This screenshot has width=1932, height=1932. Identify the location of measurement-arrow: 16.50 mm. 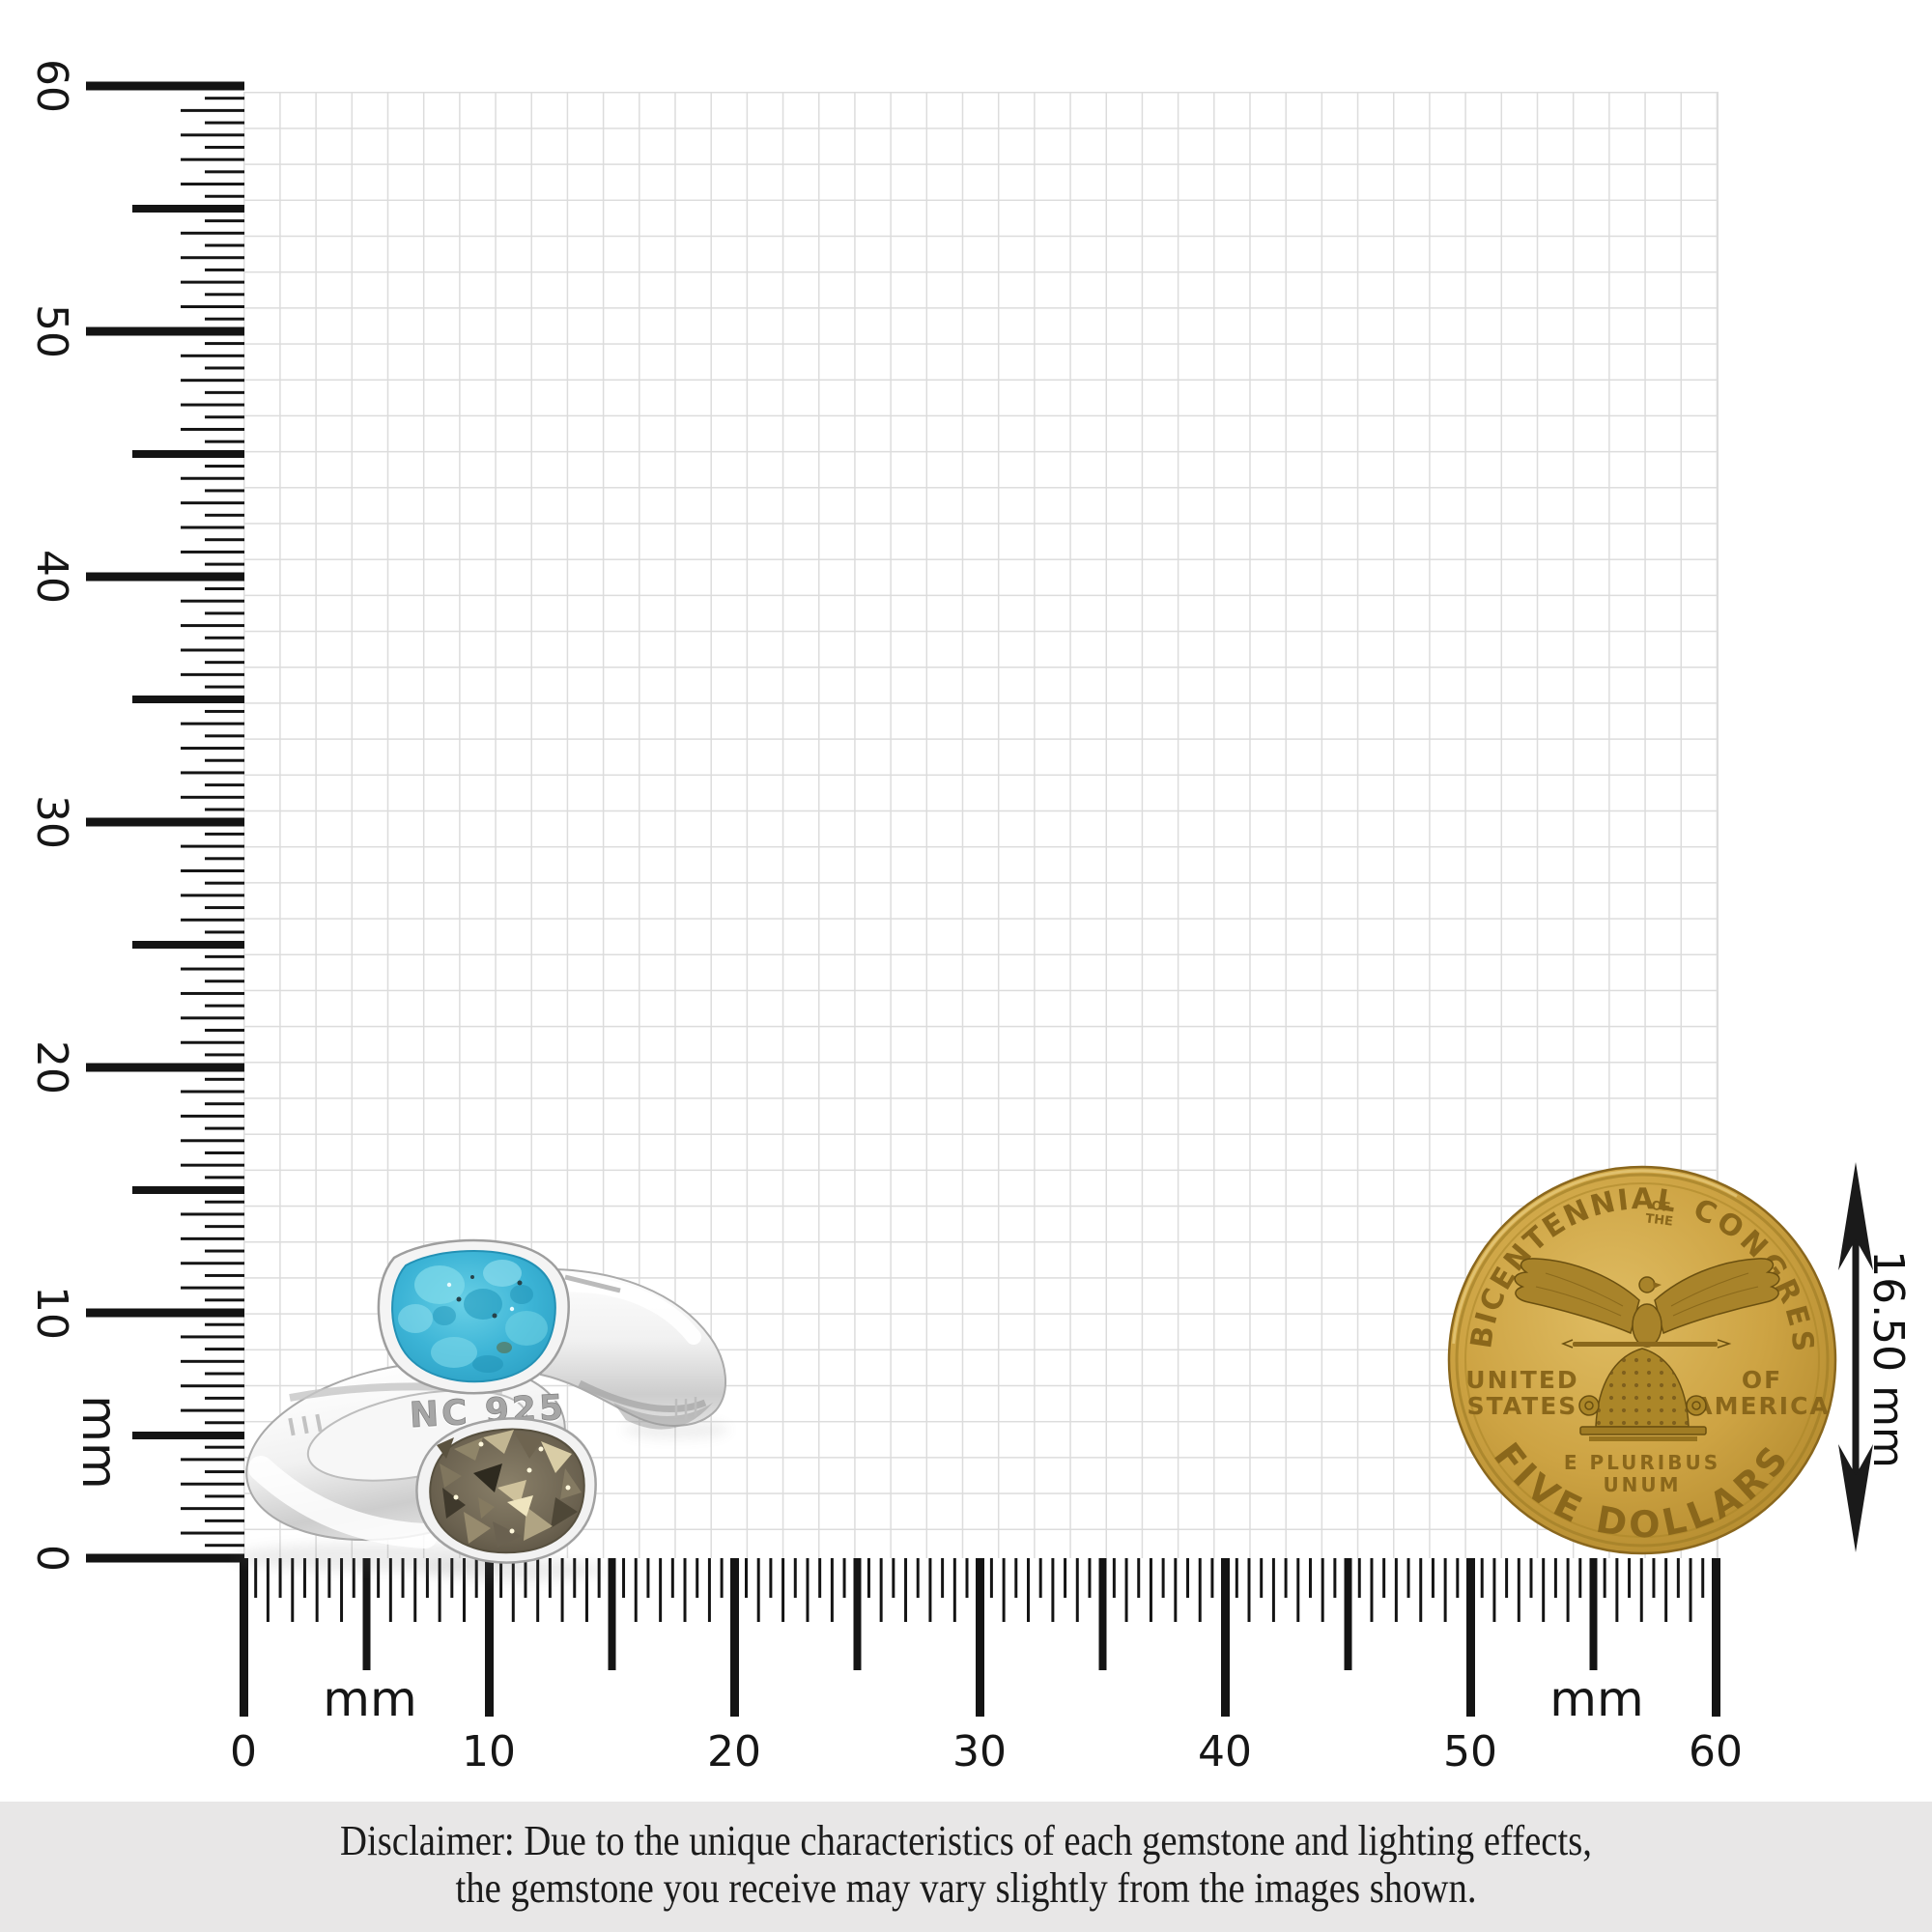
(1875, 1357).